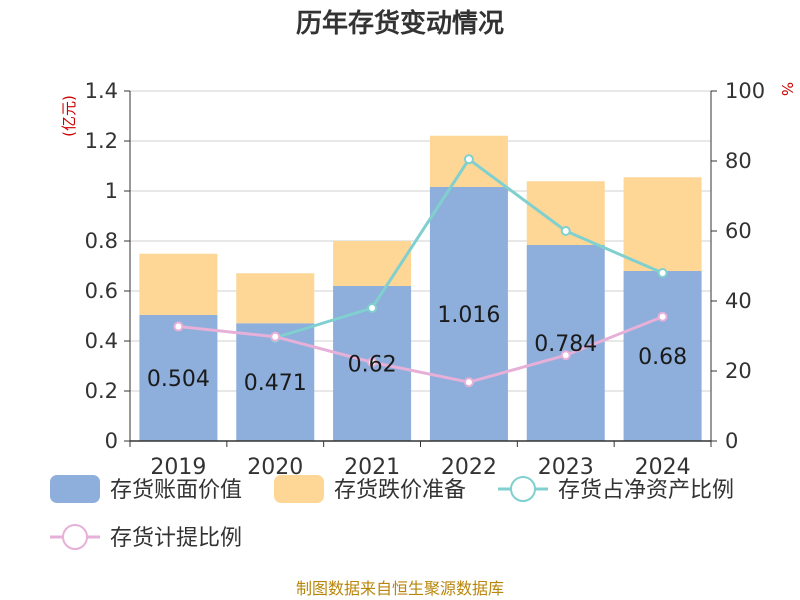 The width and height of the screenshot is (800, 600). Describe the element at coordinates (101, 341) in the screenshot. I see `left-tick-label: 0.4` at that location.